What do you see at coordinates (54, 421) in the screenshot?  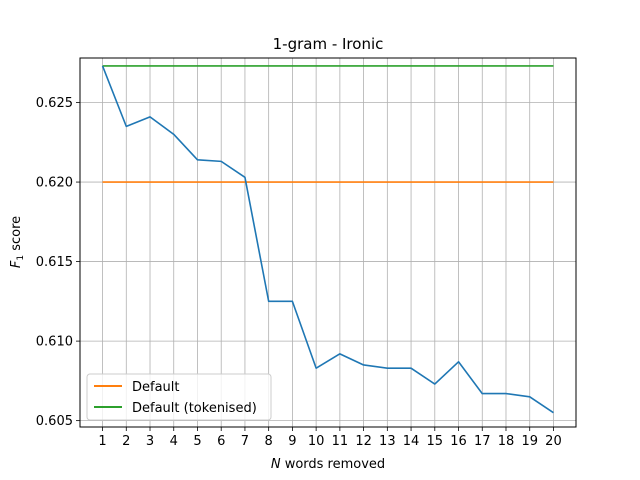 I see `y-tick-label: 0.605` at bounding box center [54, 421].